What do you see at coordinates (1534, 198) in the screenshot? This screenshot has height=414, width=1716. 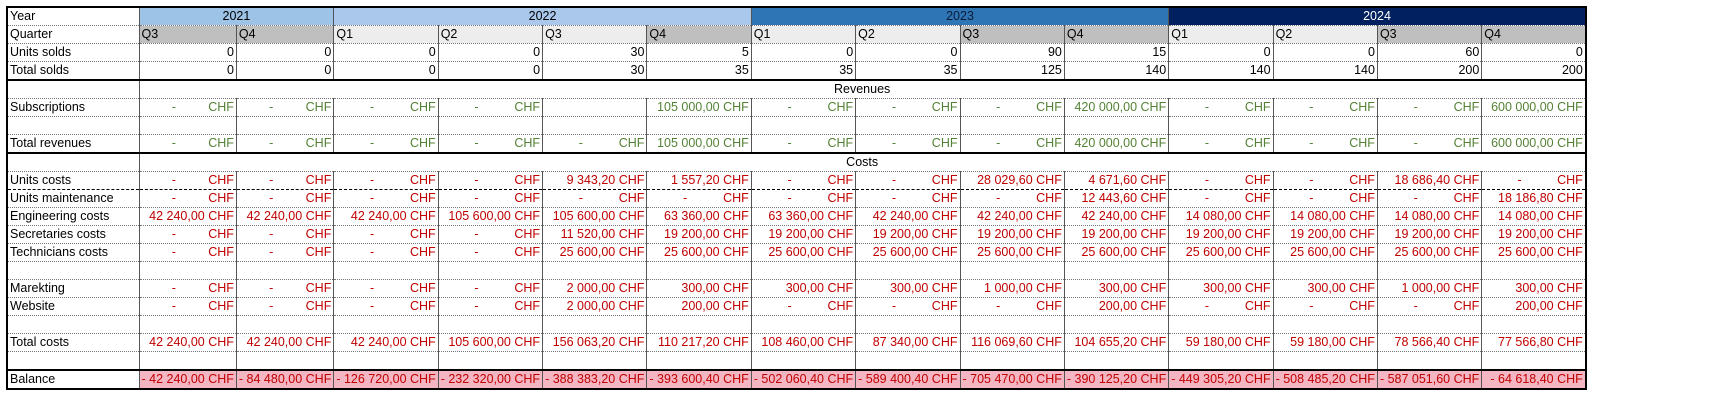 I see `money-cell: 18 186,80 CHF` at bounding box center [1534, 198].